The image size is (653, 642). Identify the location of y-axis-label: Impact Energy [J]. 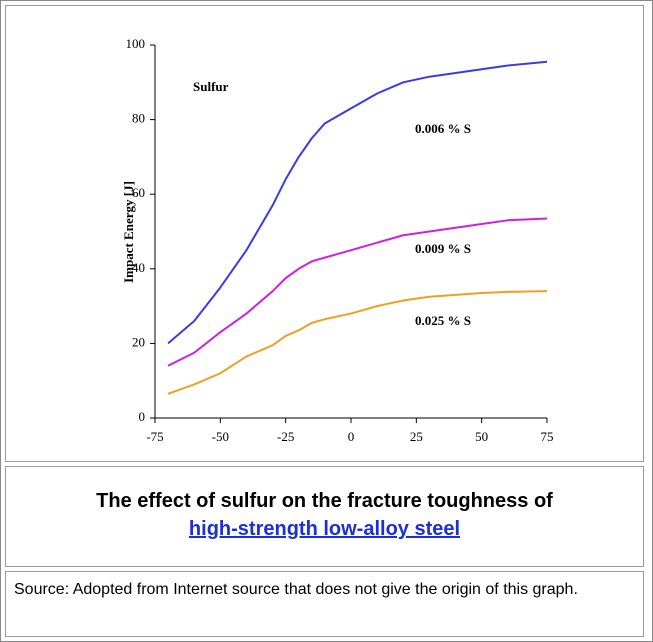
(128, 232).